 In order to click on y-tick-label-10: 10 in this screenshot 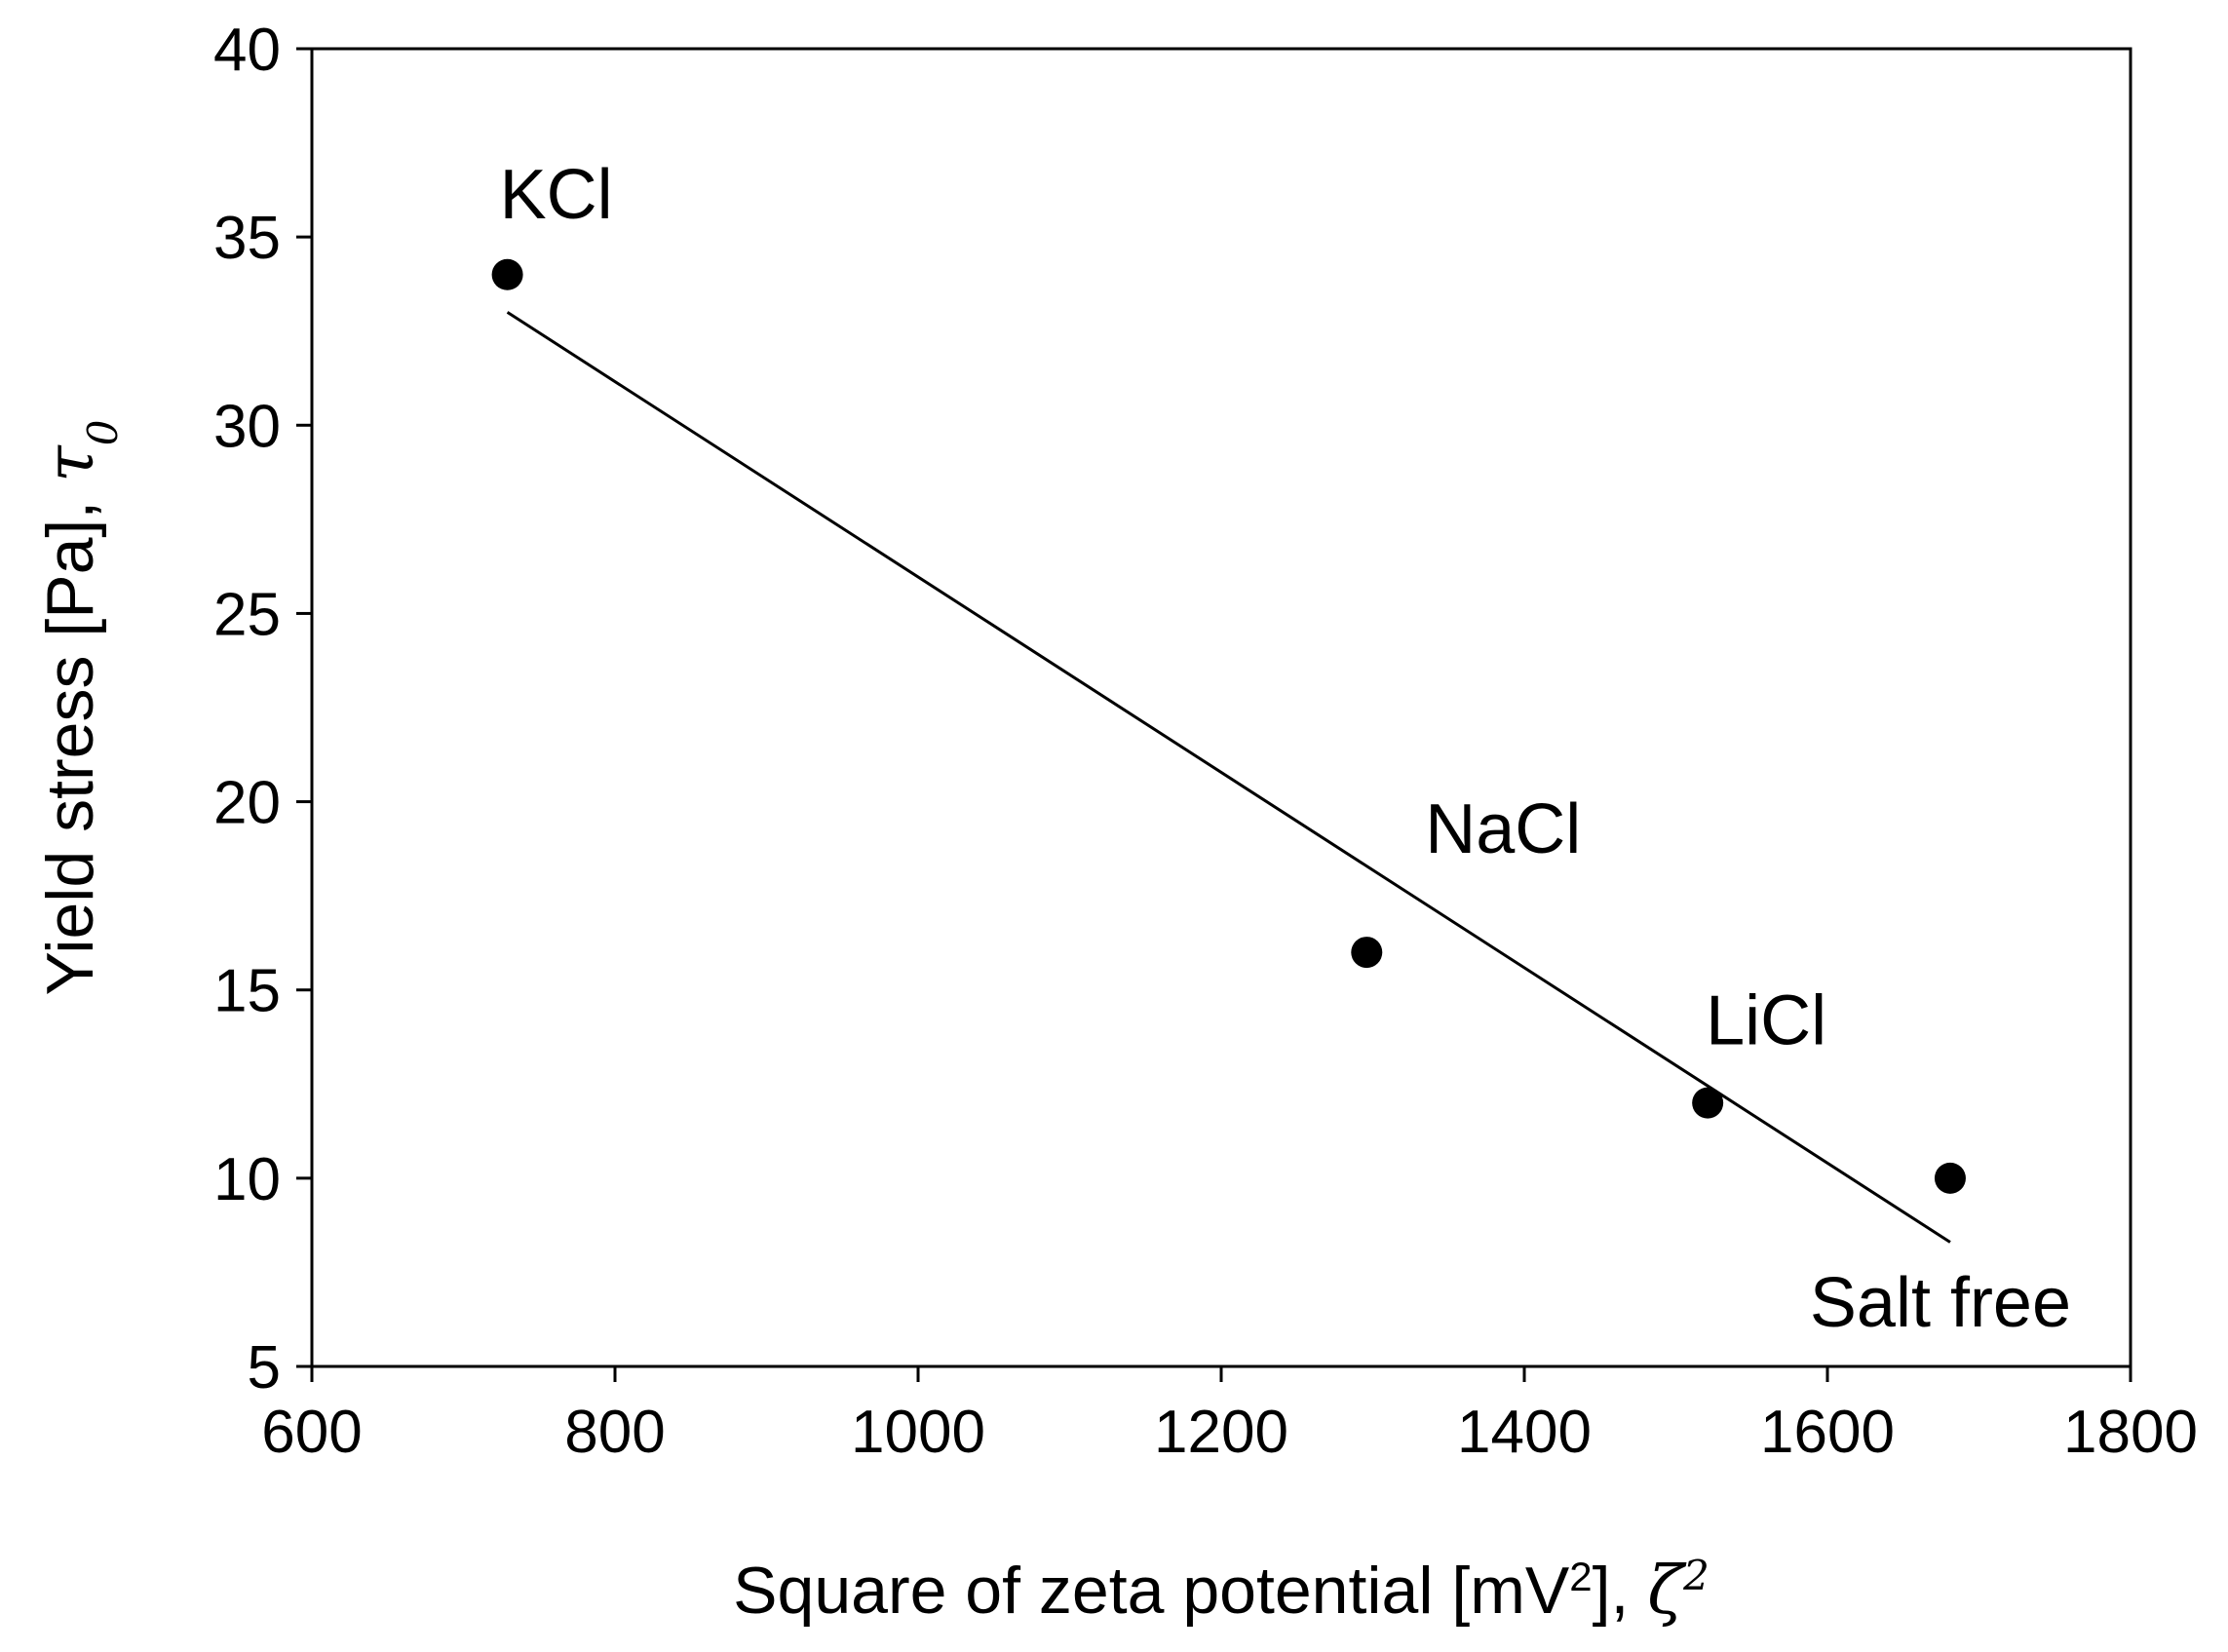, I will do `click(247, 1179)`.